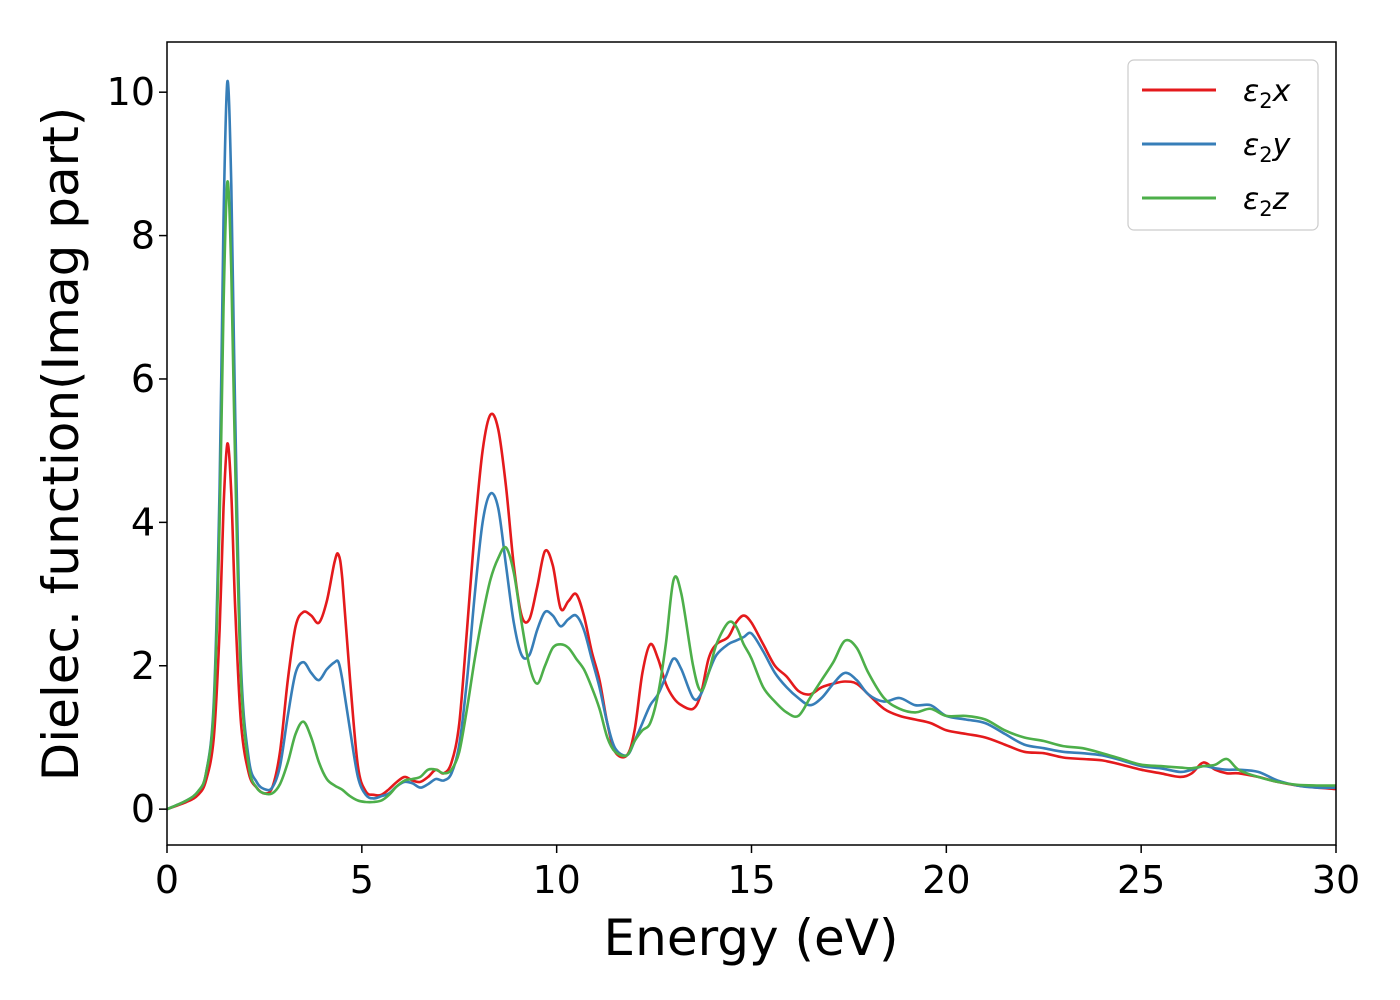  I want to click on x-tick-label: 25, so click(1141, 880).